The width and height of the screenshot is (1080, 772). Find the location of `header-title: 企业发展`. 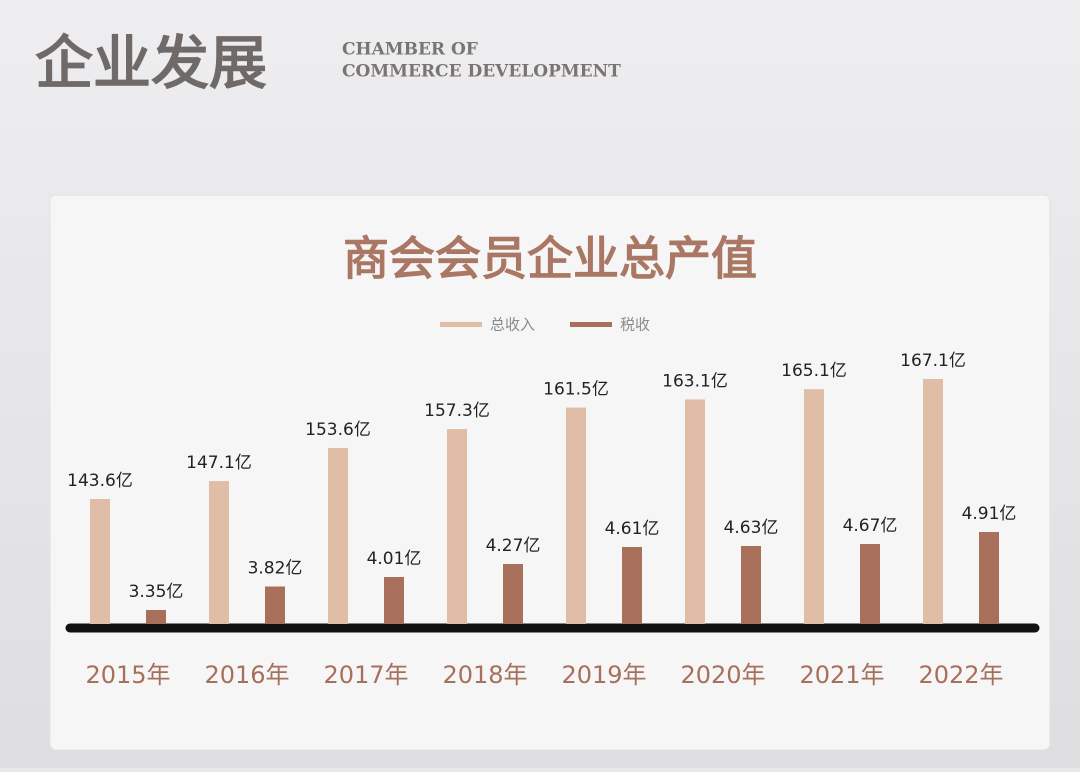

header-title: 企业发展 is located at coordinates (151, 63).